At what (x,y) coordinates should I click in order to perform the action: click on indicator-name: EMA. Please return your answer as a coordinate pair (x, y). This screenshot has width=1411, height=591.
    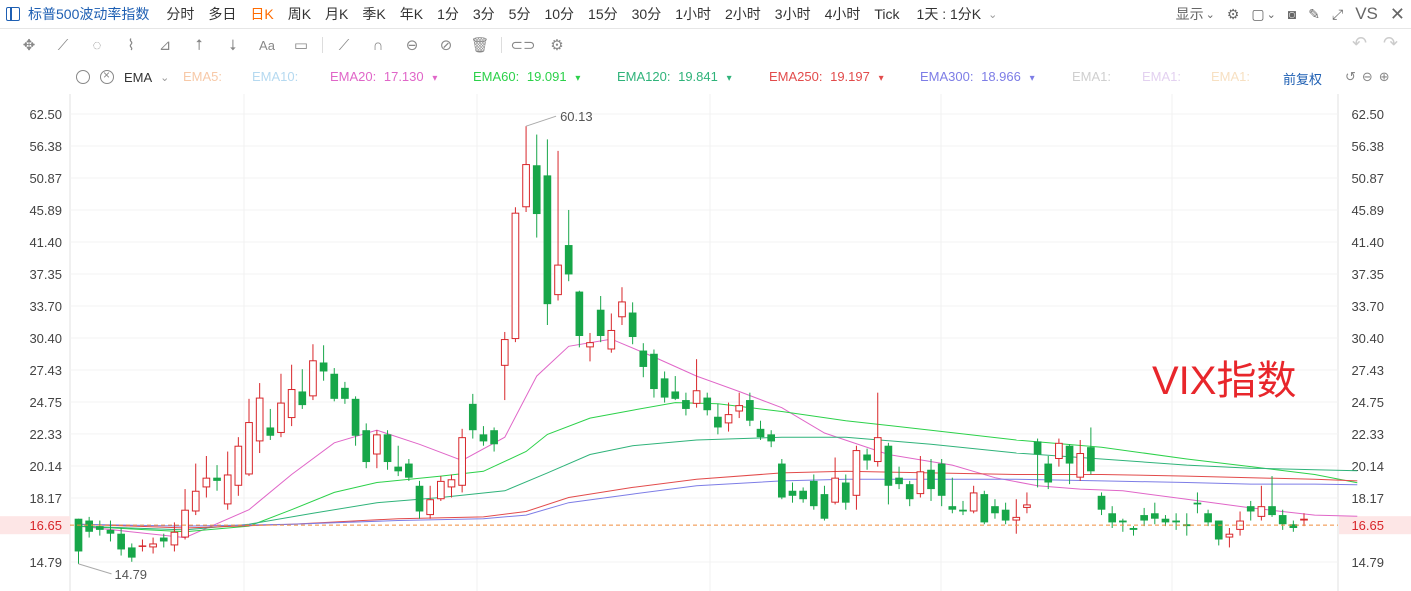
    Looking at the image, I should click on (138, 77).